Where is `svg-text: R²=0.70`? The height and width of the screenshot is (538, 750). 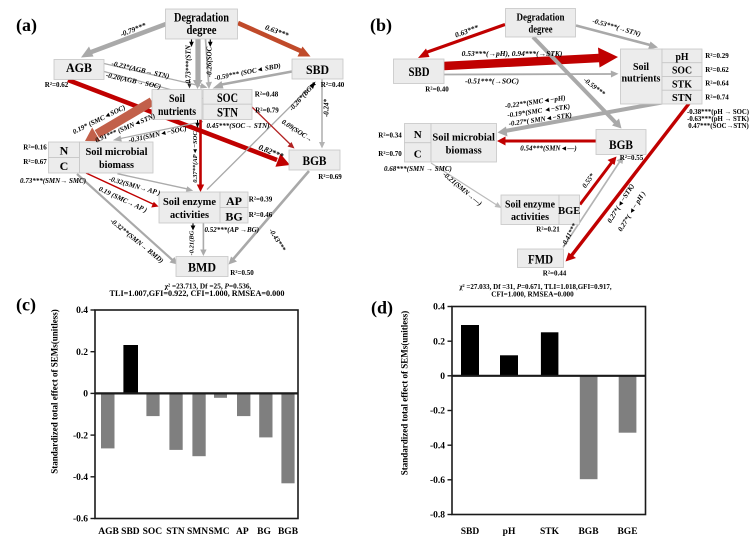 svg-text: R²=0.70 is located at coordinates (390, 154).